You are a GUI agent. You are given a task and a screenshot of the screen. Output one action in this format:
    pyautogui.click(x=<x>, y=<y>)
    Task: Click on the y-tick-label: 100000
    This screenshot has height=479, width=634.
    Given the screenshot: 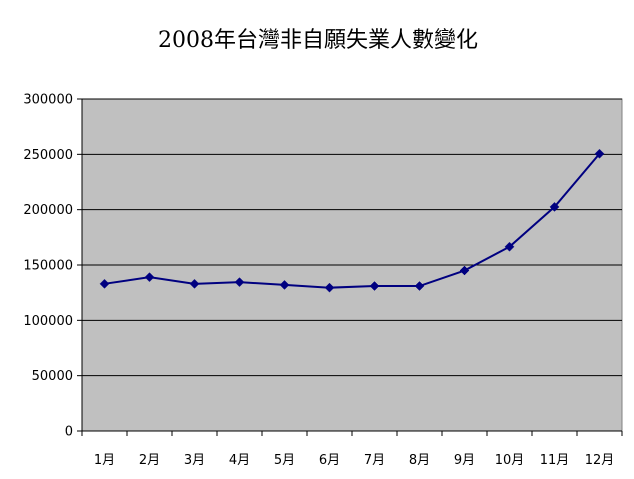 What is the action you would take?
    pyautogui.click(x=48, y=321)
    